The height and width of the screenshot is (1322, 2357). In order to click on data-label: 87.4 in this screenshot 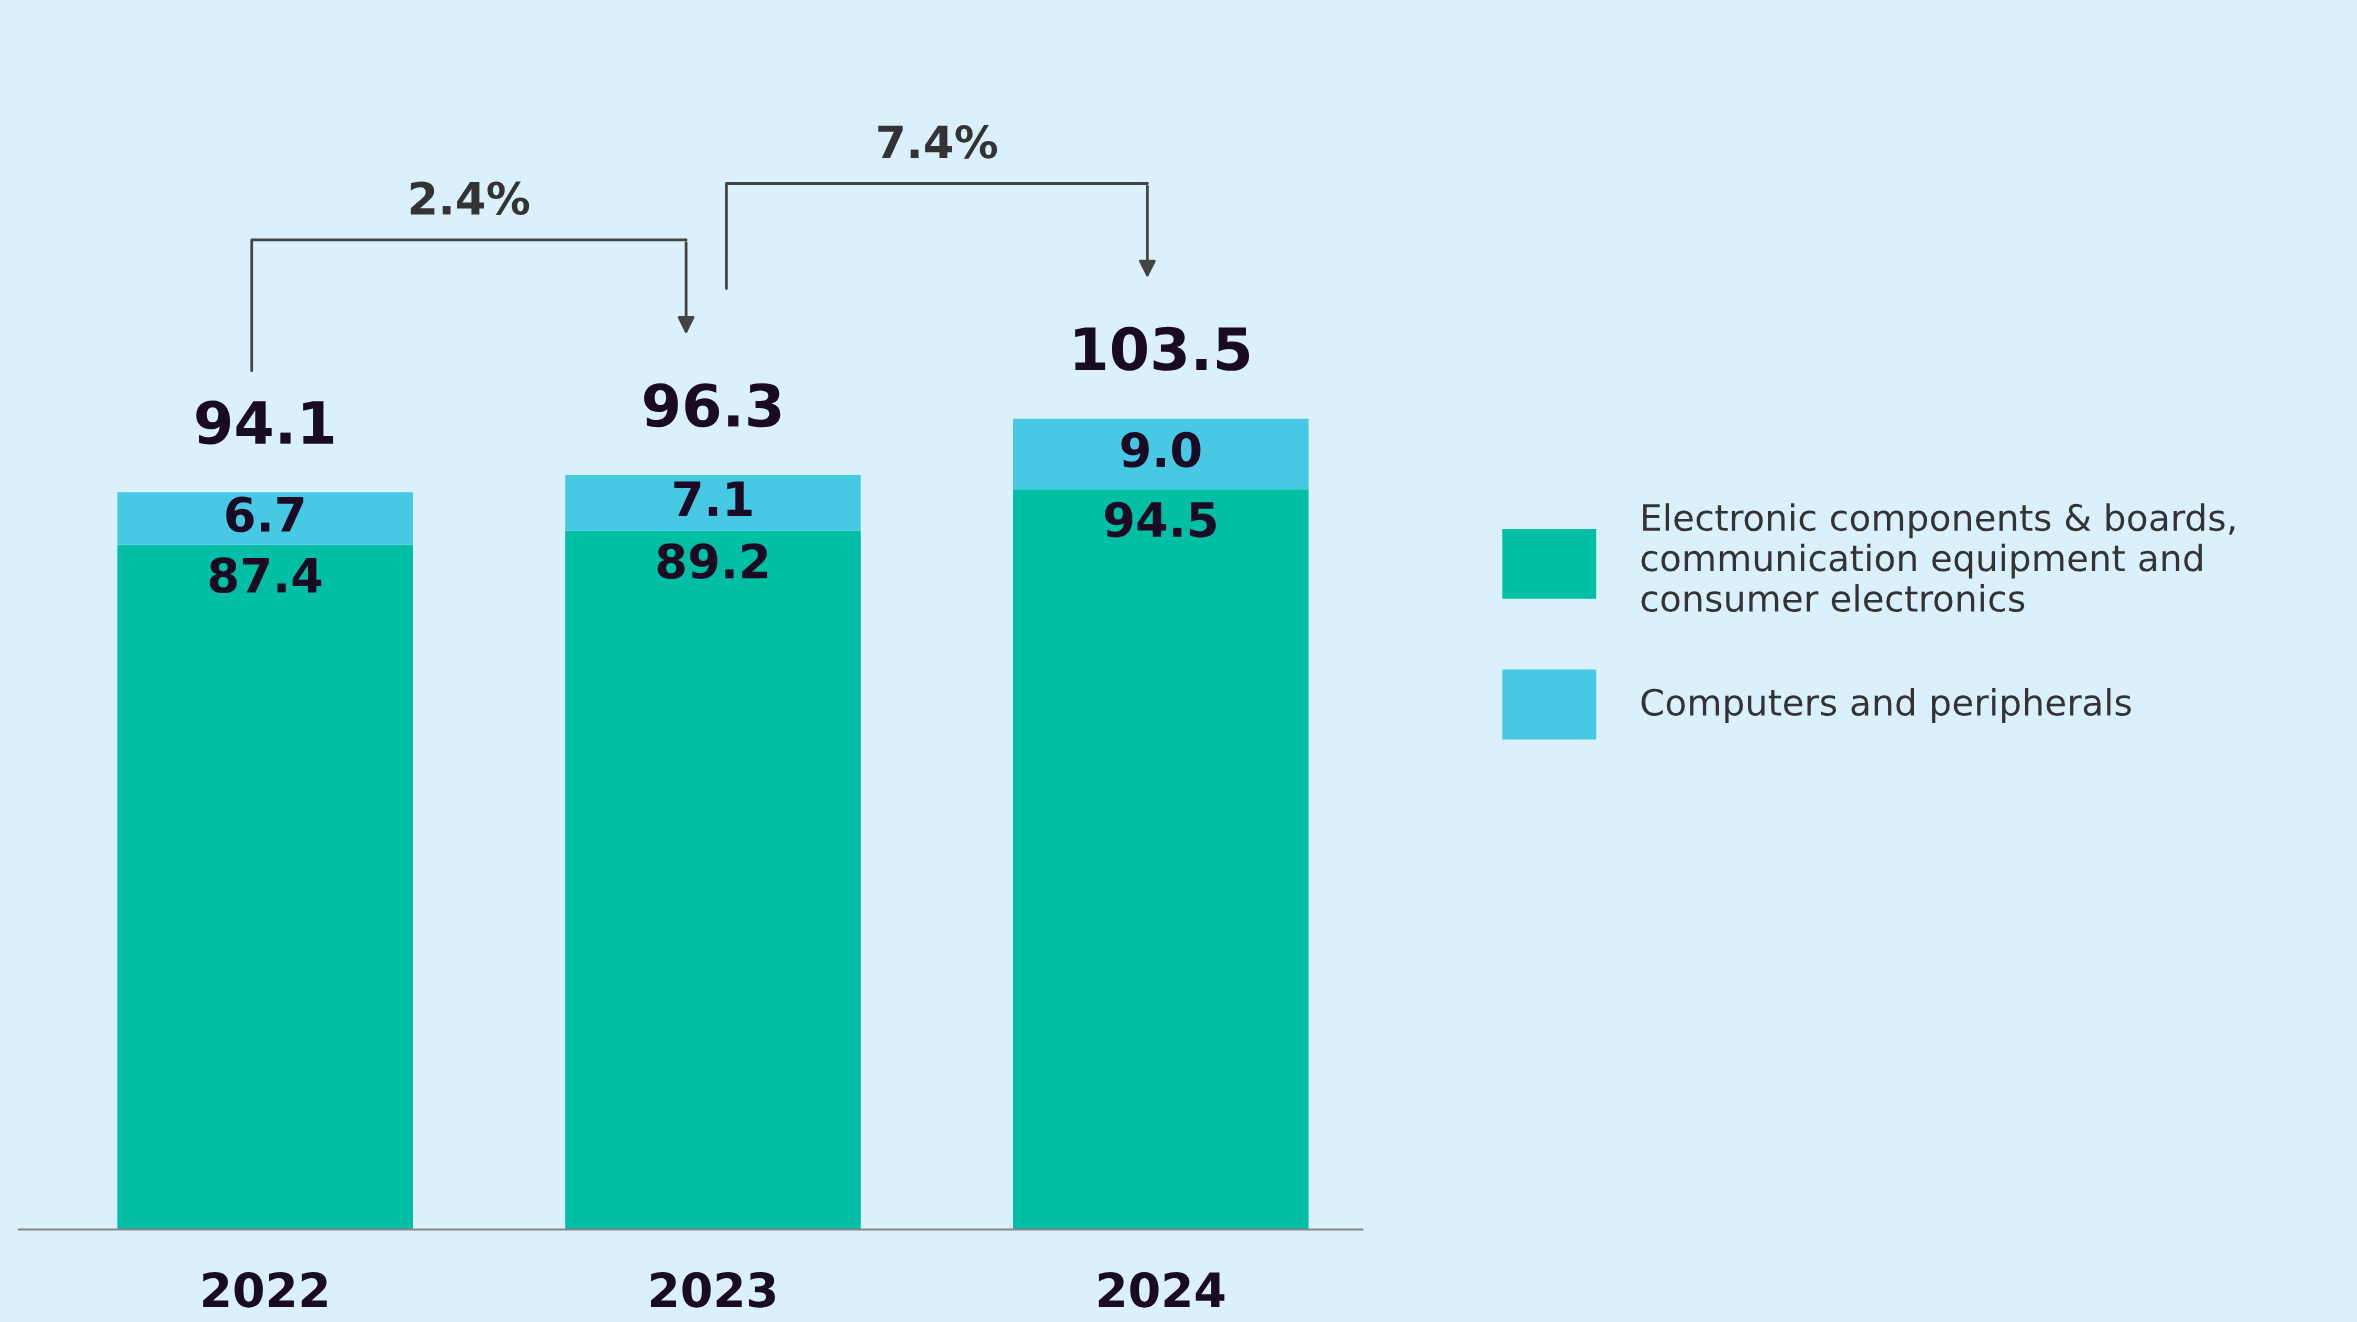, I will do `click(265, 575)`.